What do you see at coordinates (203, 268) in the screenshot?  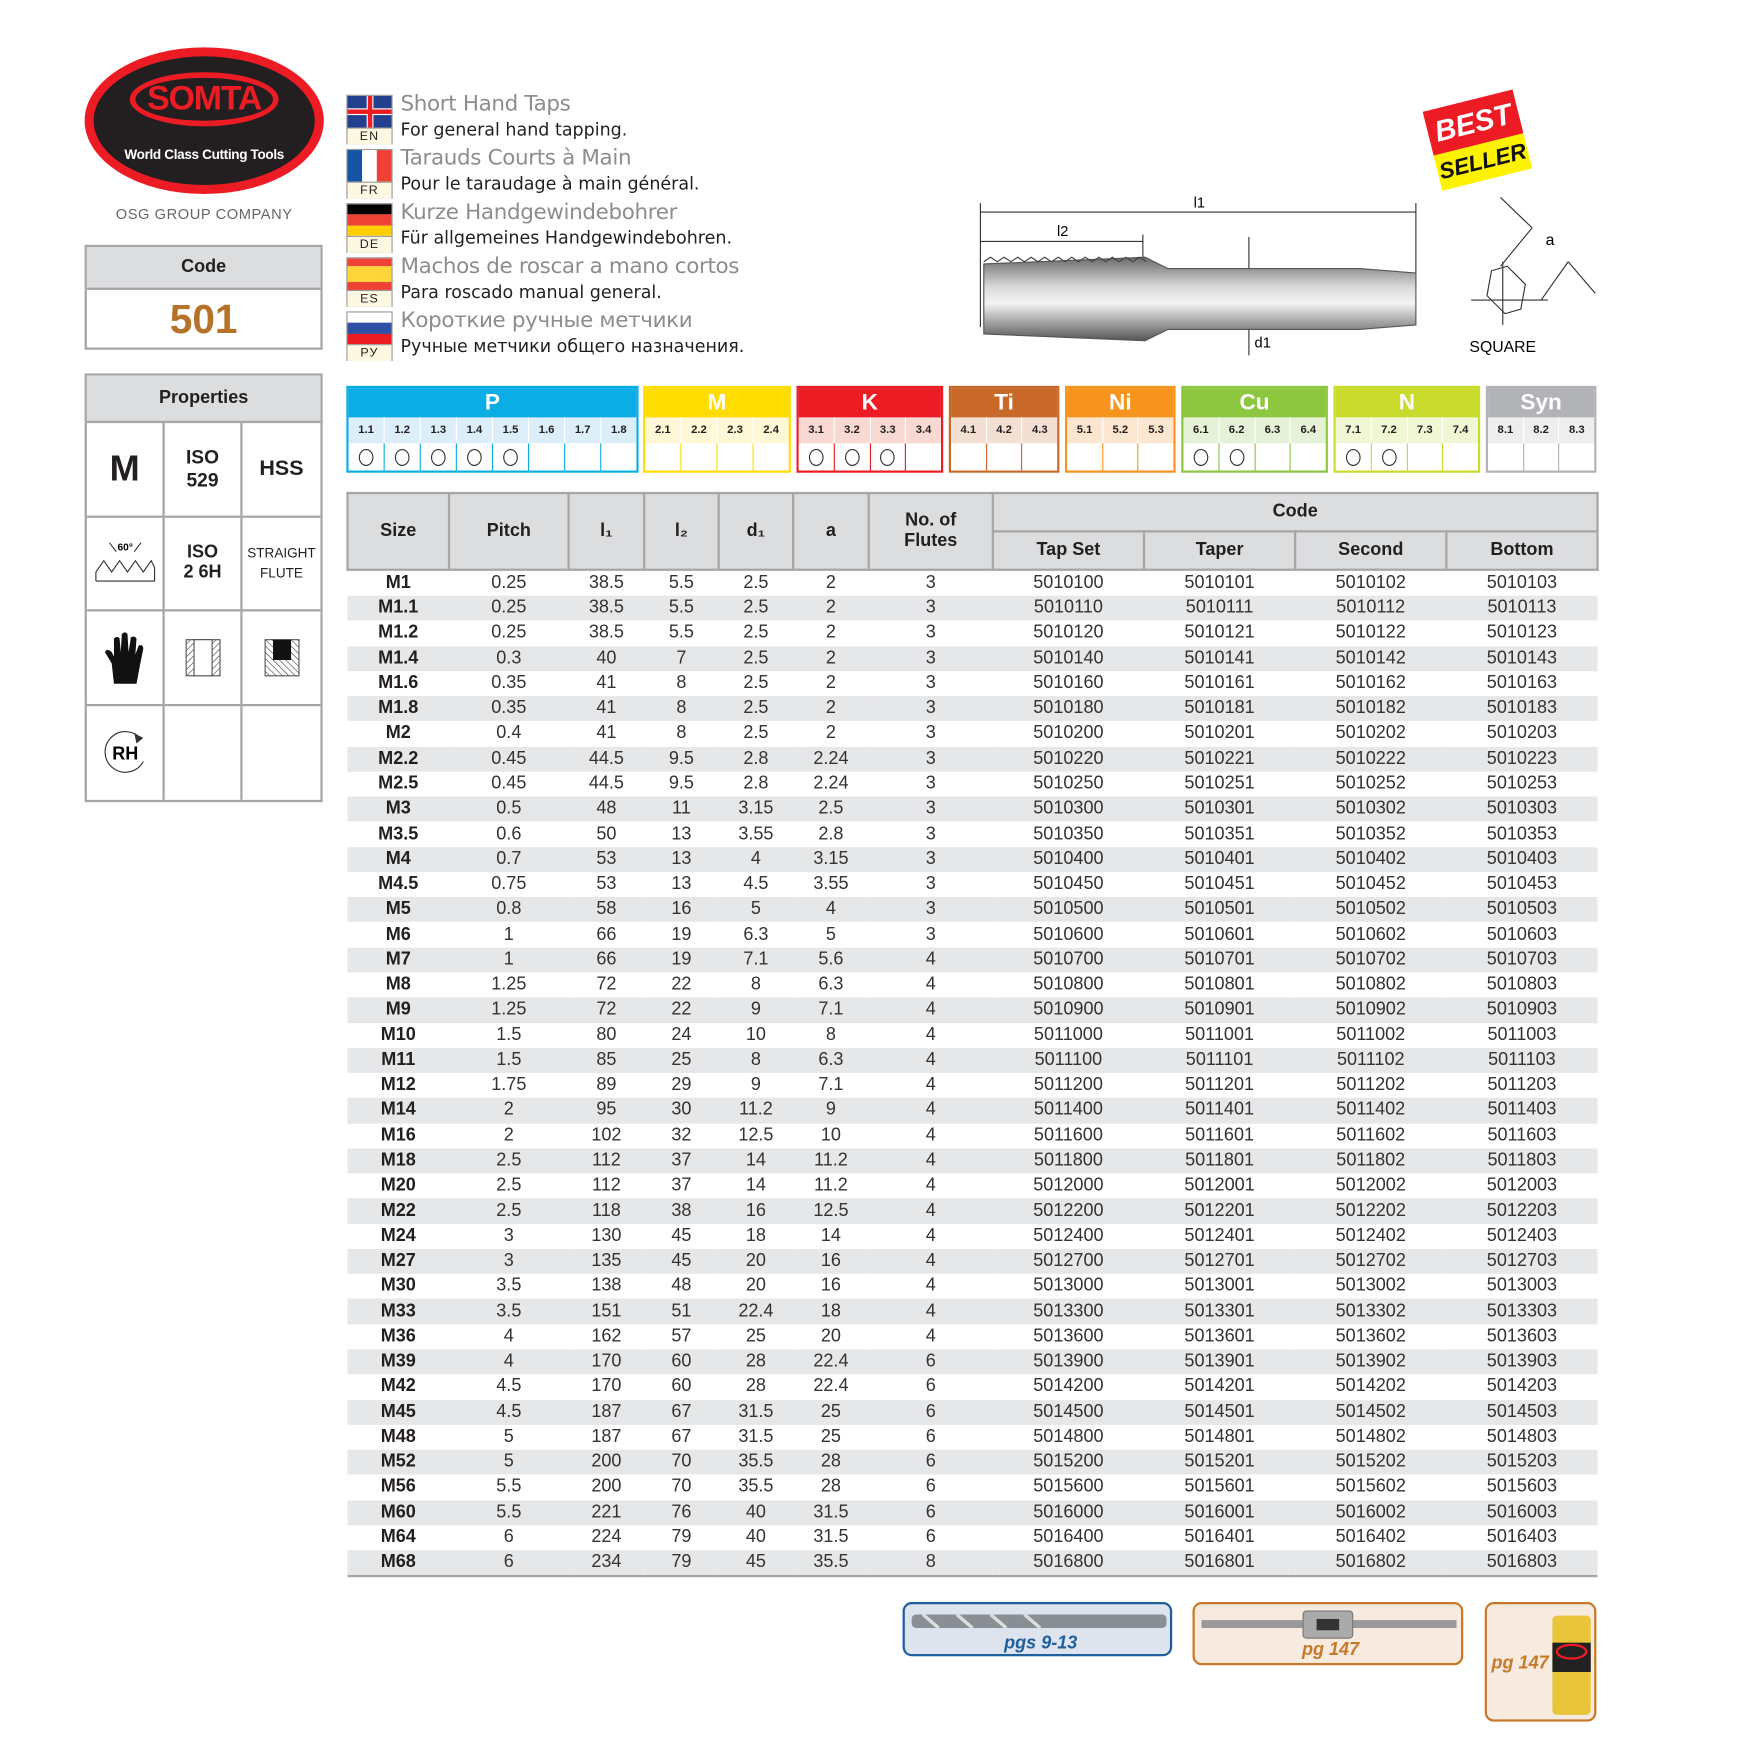 I see `code-label: Code` at bounding box center [203, 268].